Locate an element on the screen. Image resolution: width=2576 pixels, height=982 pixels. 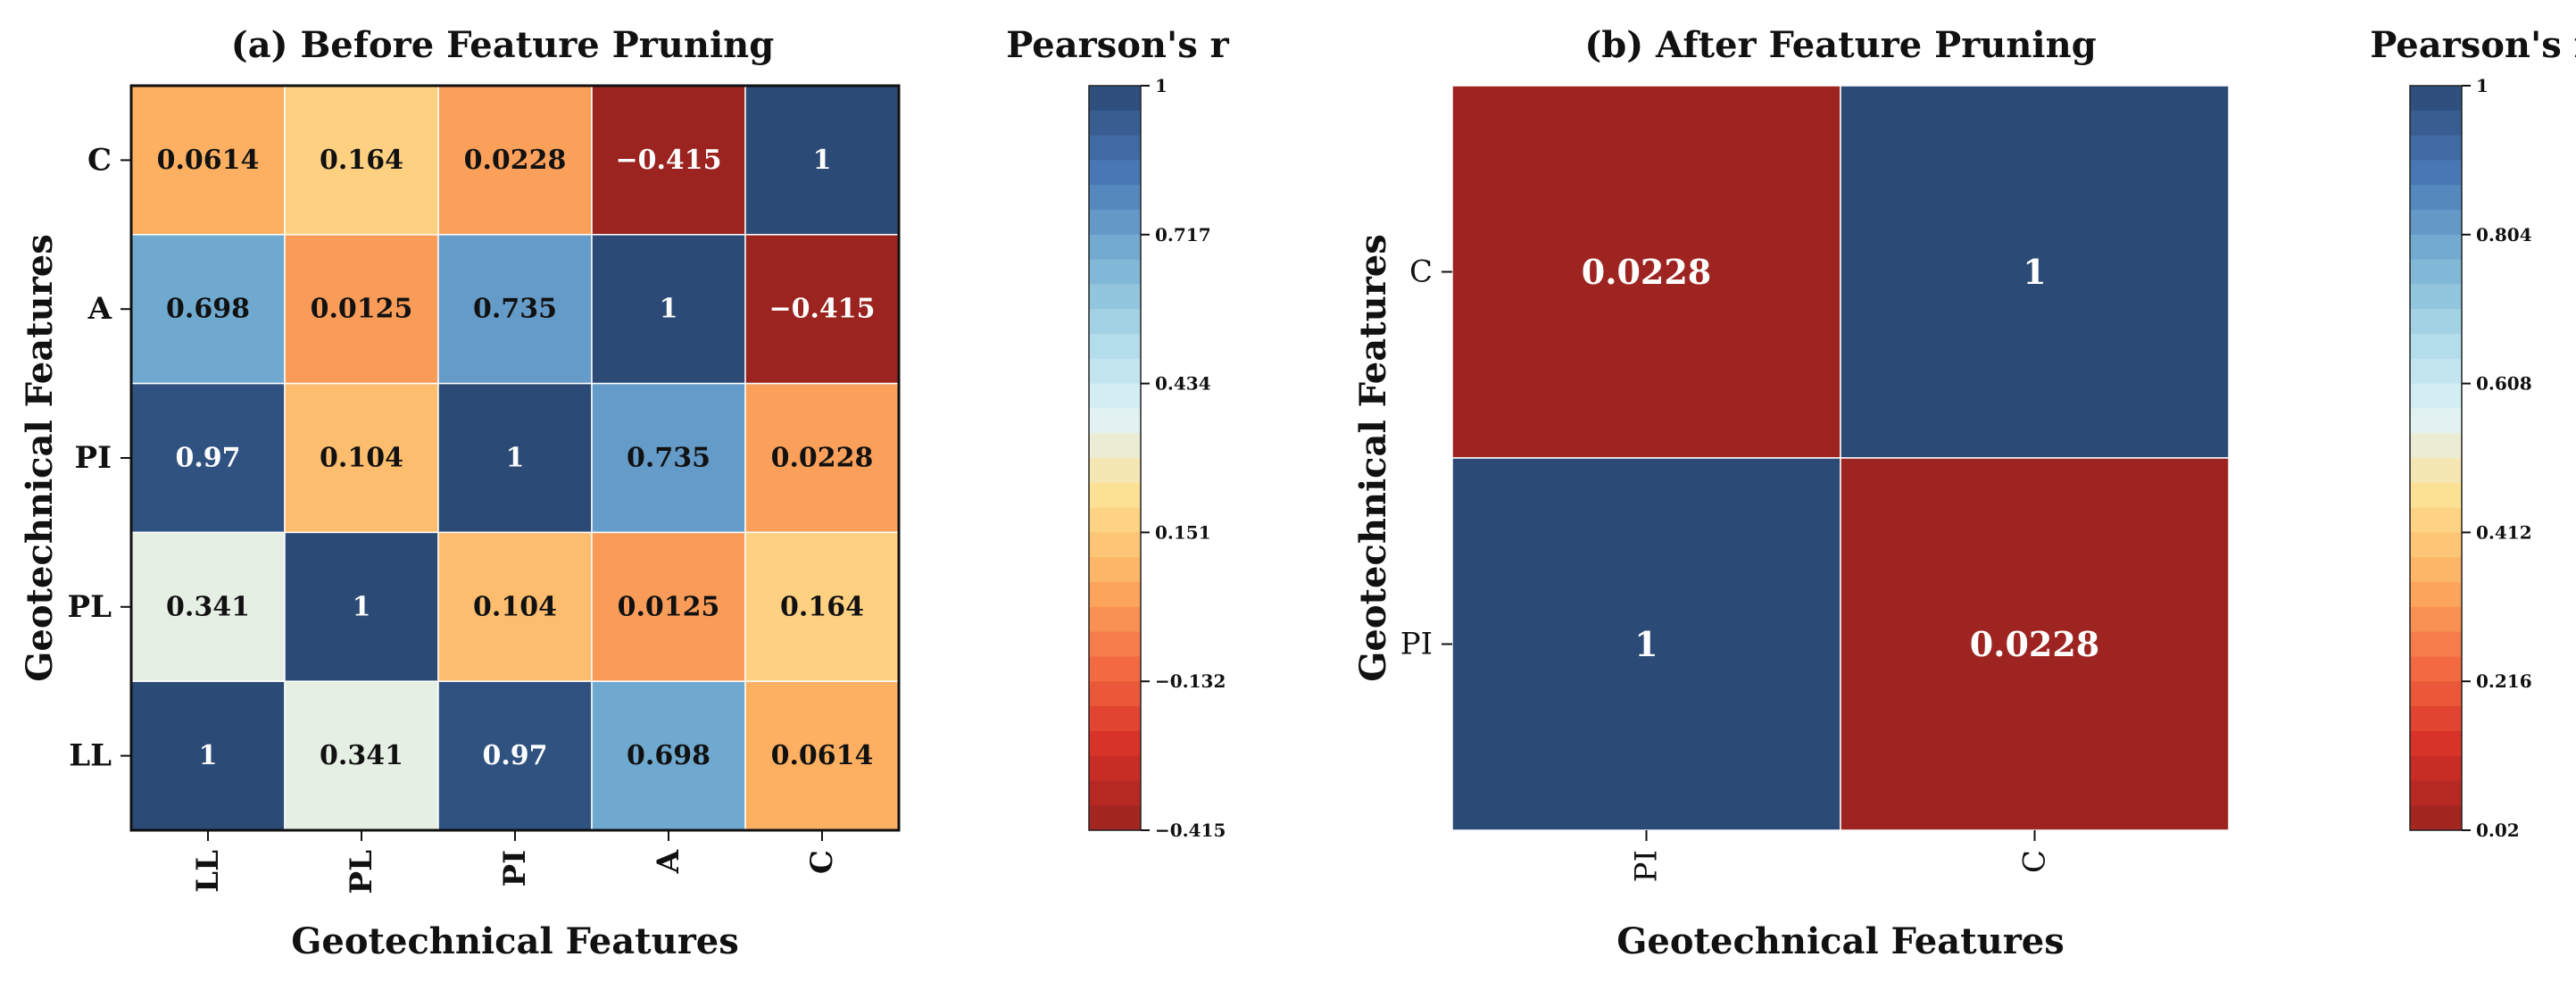
cell-value-label: −0.415 is located at coordinates (822, 309).